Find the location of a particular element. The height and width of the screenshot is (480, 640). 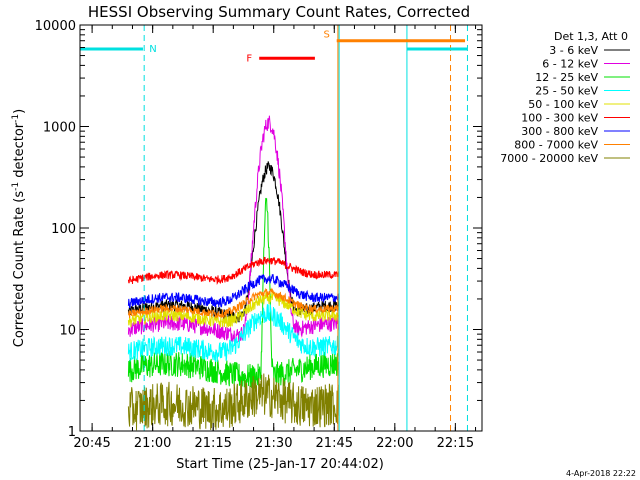

legend-label-3: 25 - 50 keV is located at coordinates (566, 91).